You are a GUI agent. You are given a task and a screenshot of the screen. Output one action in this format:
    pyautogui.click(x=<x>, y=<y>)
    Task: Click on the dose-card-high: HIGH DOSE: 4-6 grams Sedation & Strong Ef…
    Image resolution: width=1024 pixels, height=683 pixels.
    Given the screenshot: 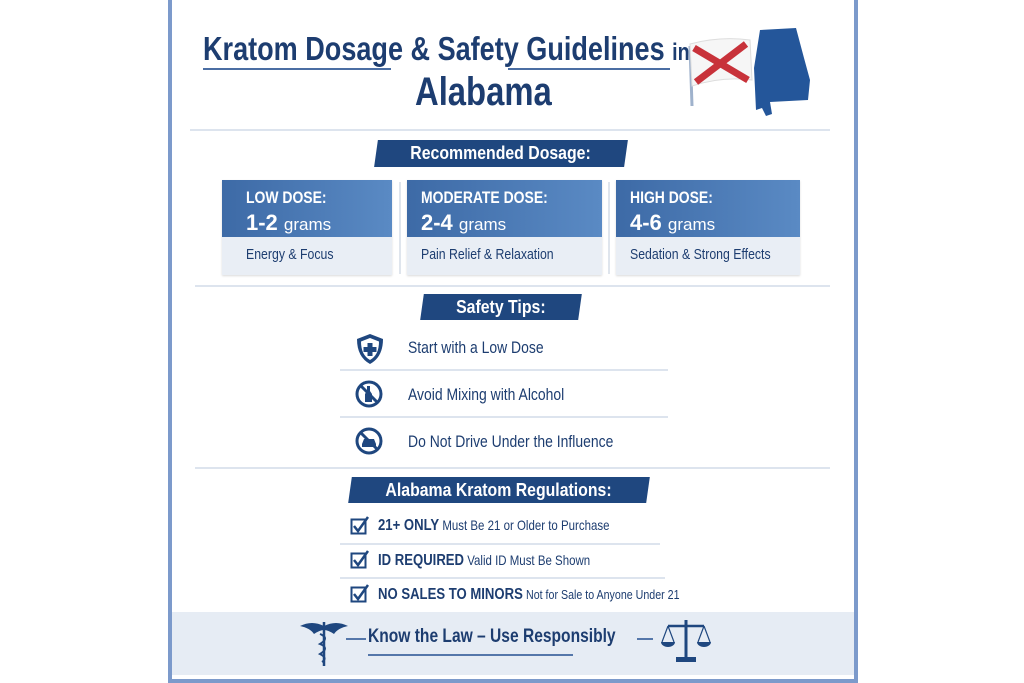 What is the action you would take?
    pyautogui.click(x=708, y=227)
    